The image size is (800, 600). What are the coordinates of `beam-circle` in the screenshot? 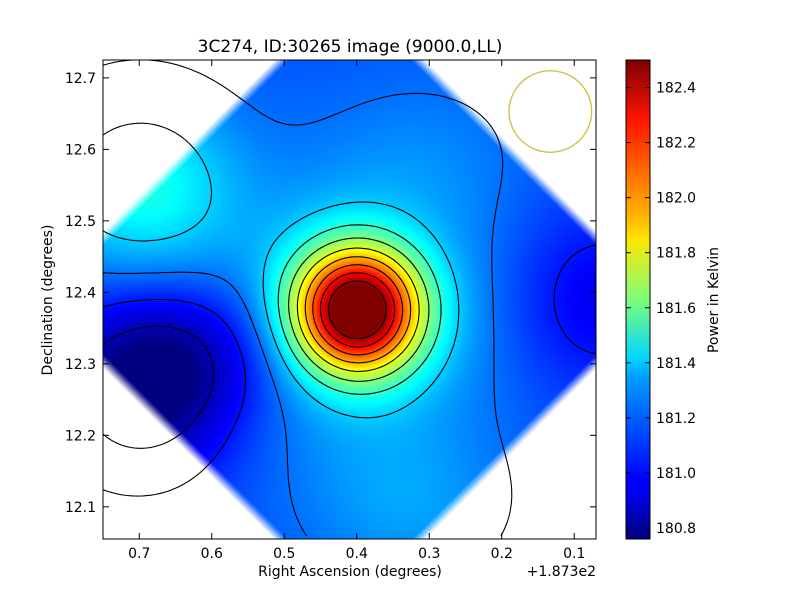 It's located at (550, 111).